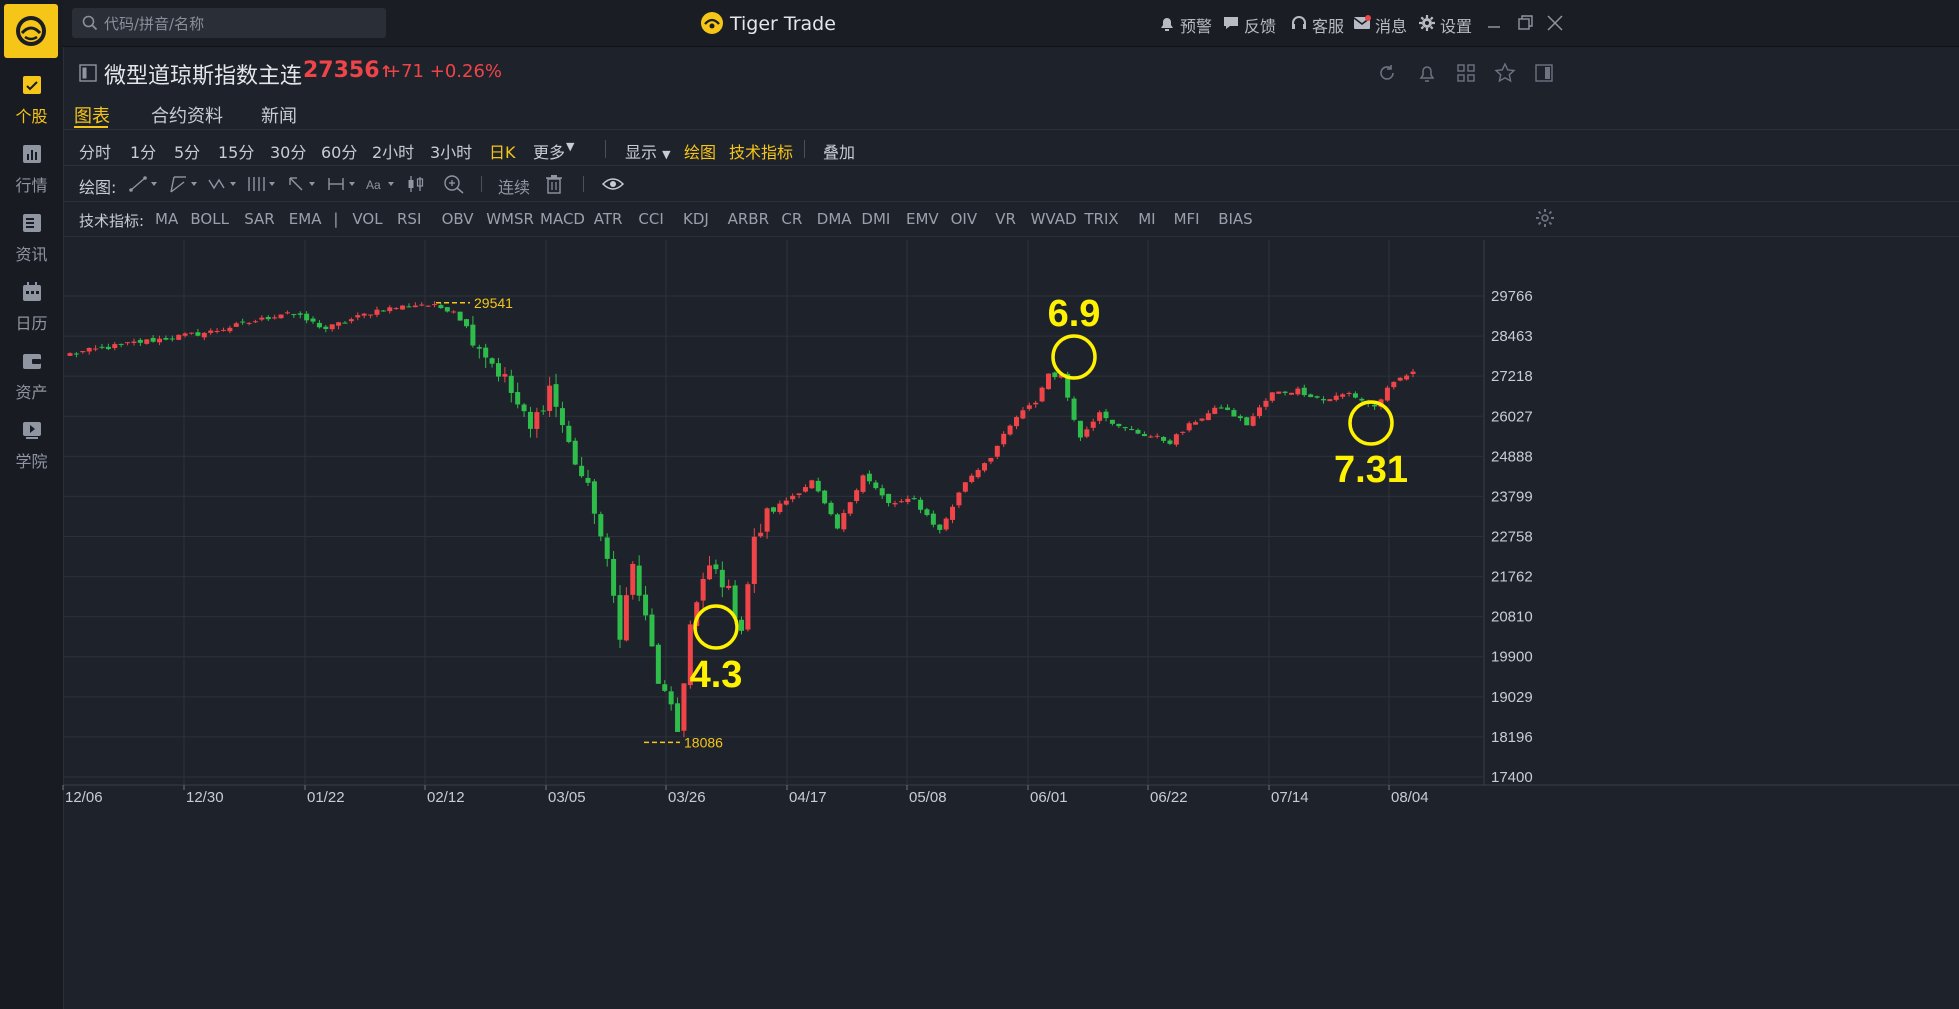 The image size is (1959, 1009). Describe the element at coordinates (31, 455) in the screenshot. I see `nav-item-5: 学院` at that location.